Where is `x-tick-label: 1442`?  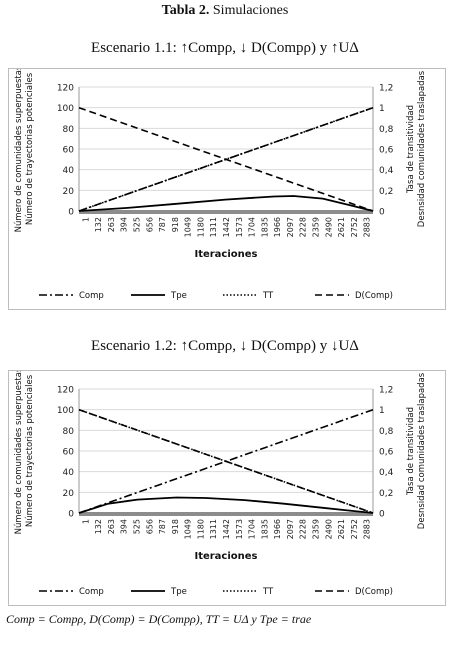
x-tick-label: 1442 is located at coordinates (226, 227).